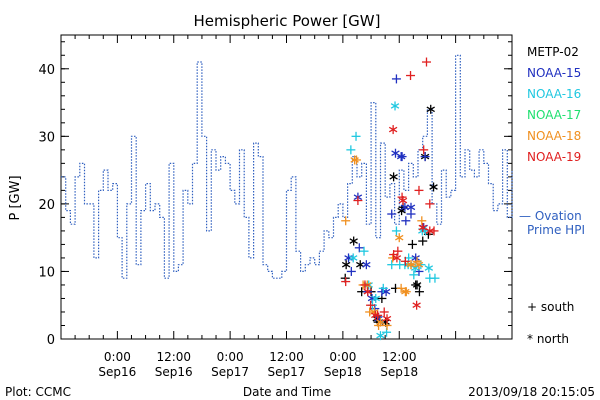 This screenshot has height=400, width=600. What do you see at coordinates (553, 52) in the screenshot?
I see `legend-metp-02: METP-02` at bounding box center [553, 52].